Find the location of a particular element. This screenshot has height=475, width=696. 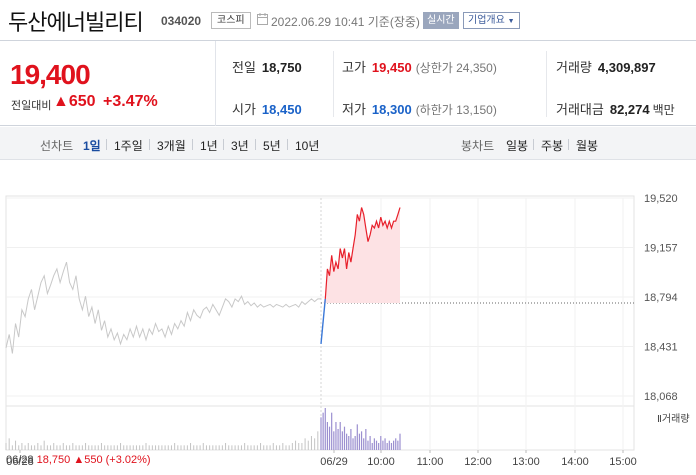

chevron-down-icon: ▼ is located at coordinates (511, 21).